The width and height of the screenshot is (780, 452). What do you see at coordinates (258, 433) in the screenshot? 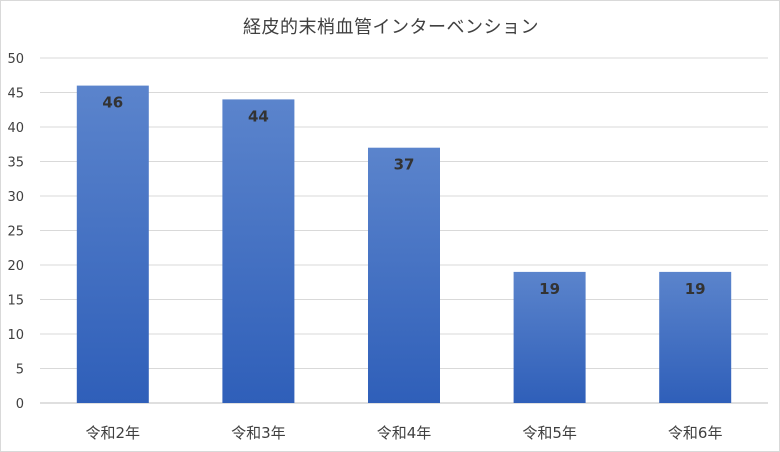
I see `x-tick-label: 令和3年` at bounding box center [258, 433].